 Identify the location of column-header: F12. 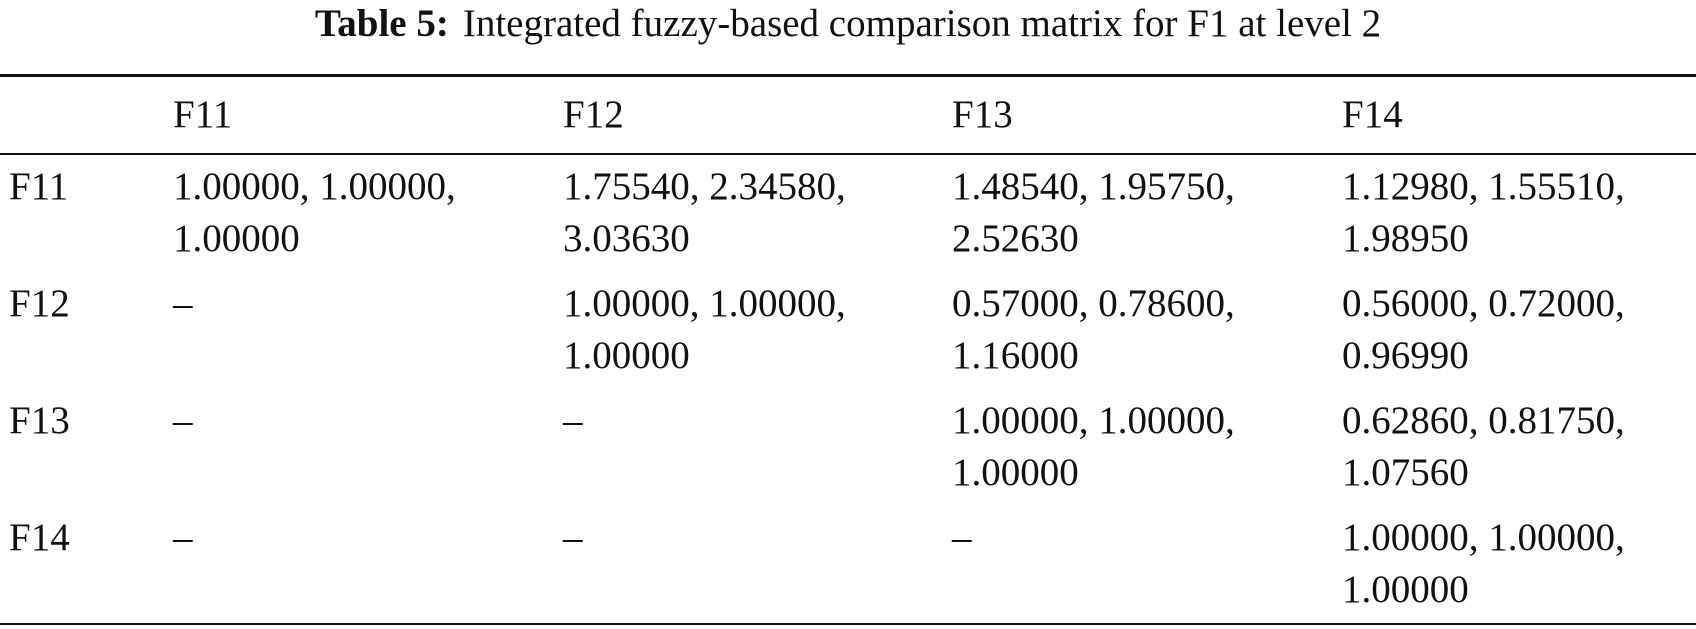
(593, 114).